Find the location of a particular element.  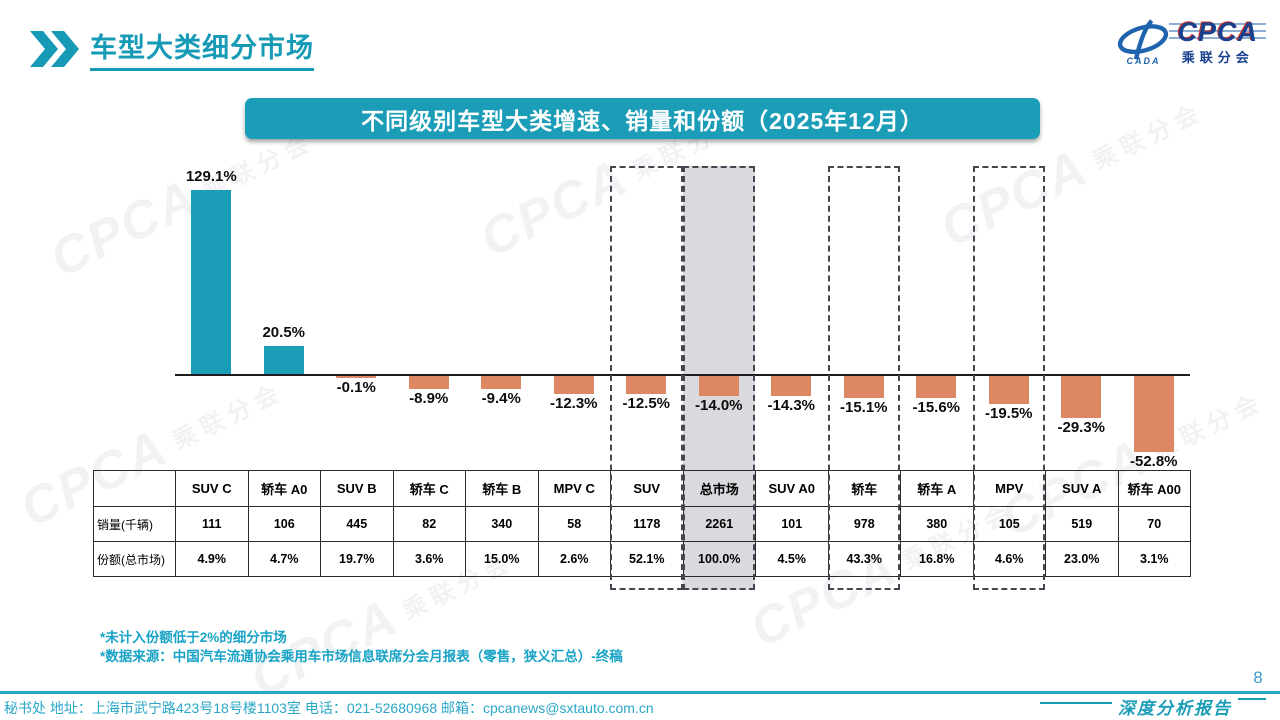

share-cell: 43.3% is located at coordinates (864, 559).